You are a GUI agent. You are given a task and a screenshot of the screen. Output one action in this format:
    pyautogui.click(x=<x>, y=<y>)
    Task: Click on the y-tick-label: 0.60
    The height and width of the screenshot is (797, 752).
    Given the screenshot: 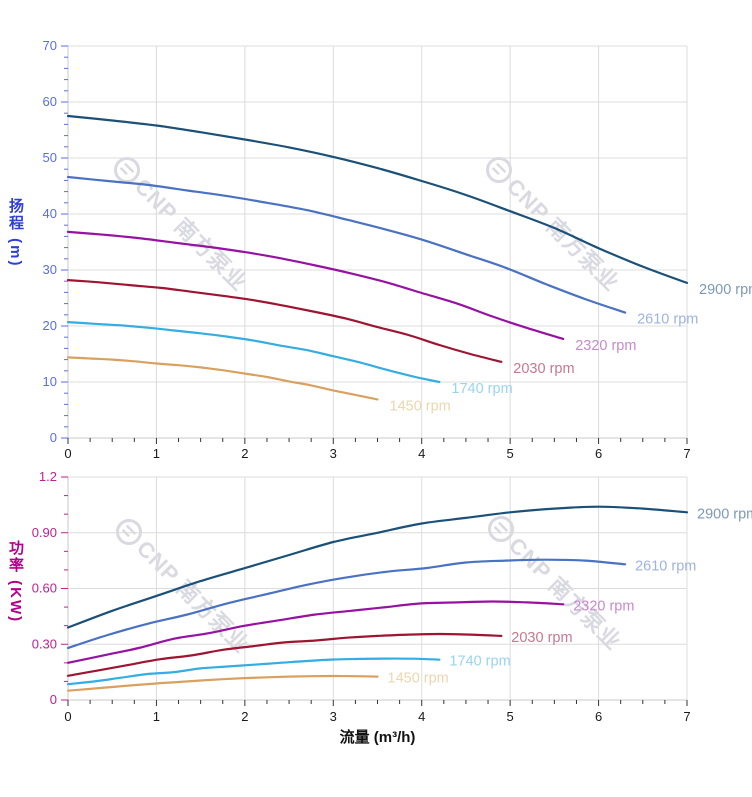 What is the action you would take?
    pyautogui.click(x=44, y=588)
    